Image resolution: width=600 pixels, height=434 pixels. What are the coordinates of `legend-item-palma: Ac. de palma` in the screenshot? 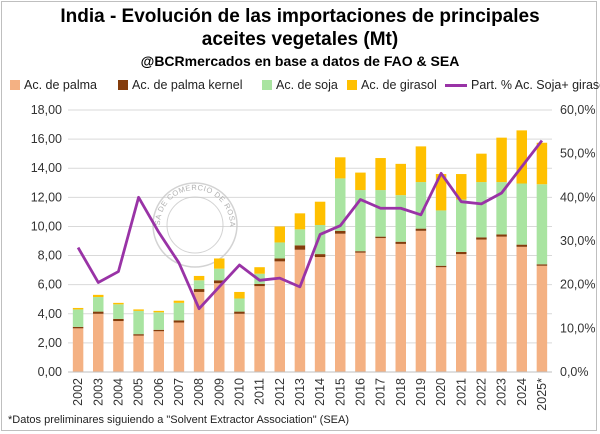 It's located at (53, 85).